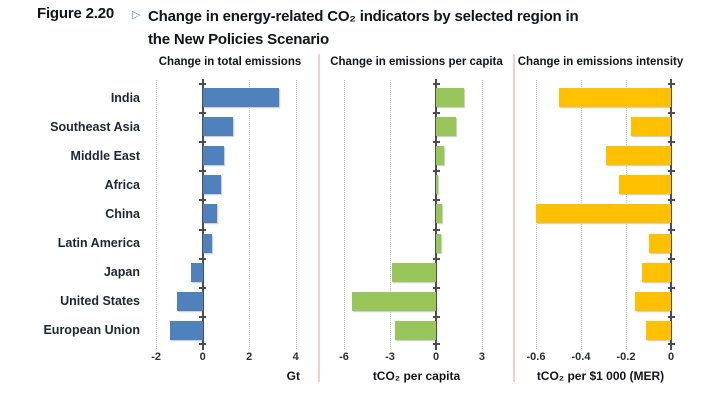 This screenshot has width=723, height=407. Describe the element at coordinates (600, 358) in the screenshot. I see `x-axis-2: -0.6 -0.4 -0.2 0` at that location.